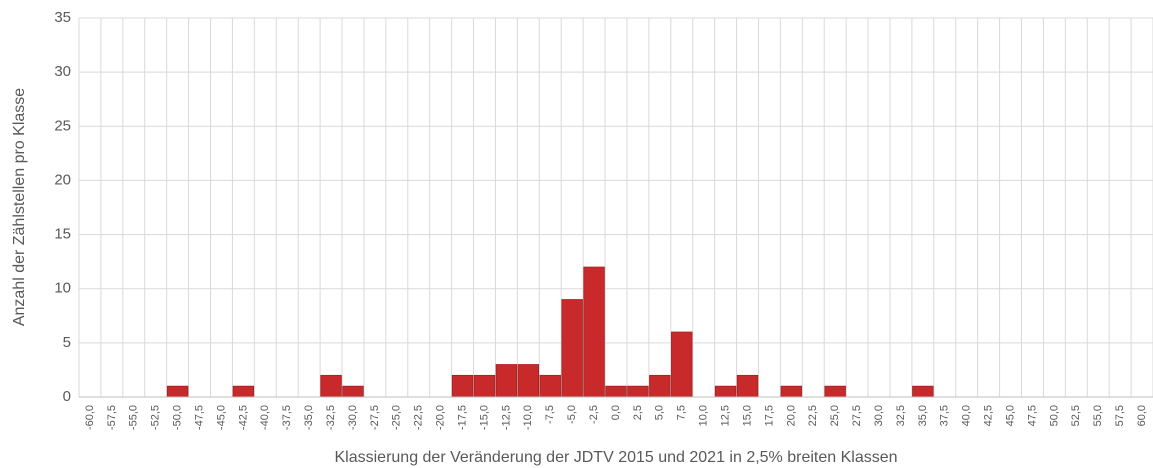 The height and width of the screenshot is (468, 1153). Describe the element at coordinates (62, 288) in the screenshot. I see `y-tick-label: 10` at that location.